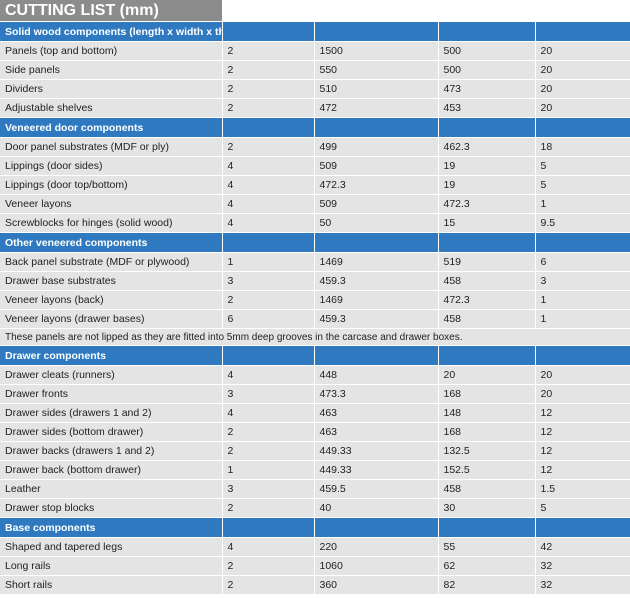 The image size is (630, 599). I want to click on component-cell: Drawer backs (drawers 1 and 2), so click(111, 451).